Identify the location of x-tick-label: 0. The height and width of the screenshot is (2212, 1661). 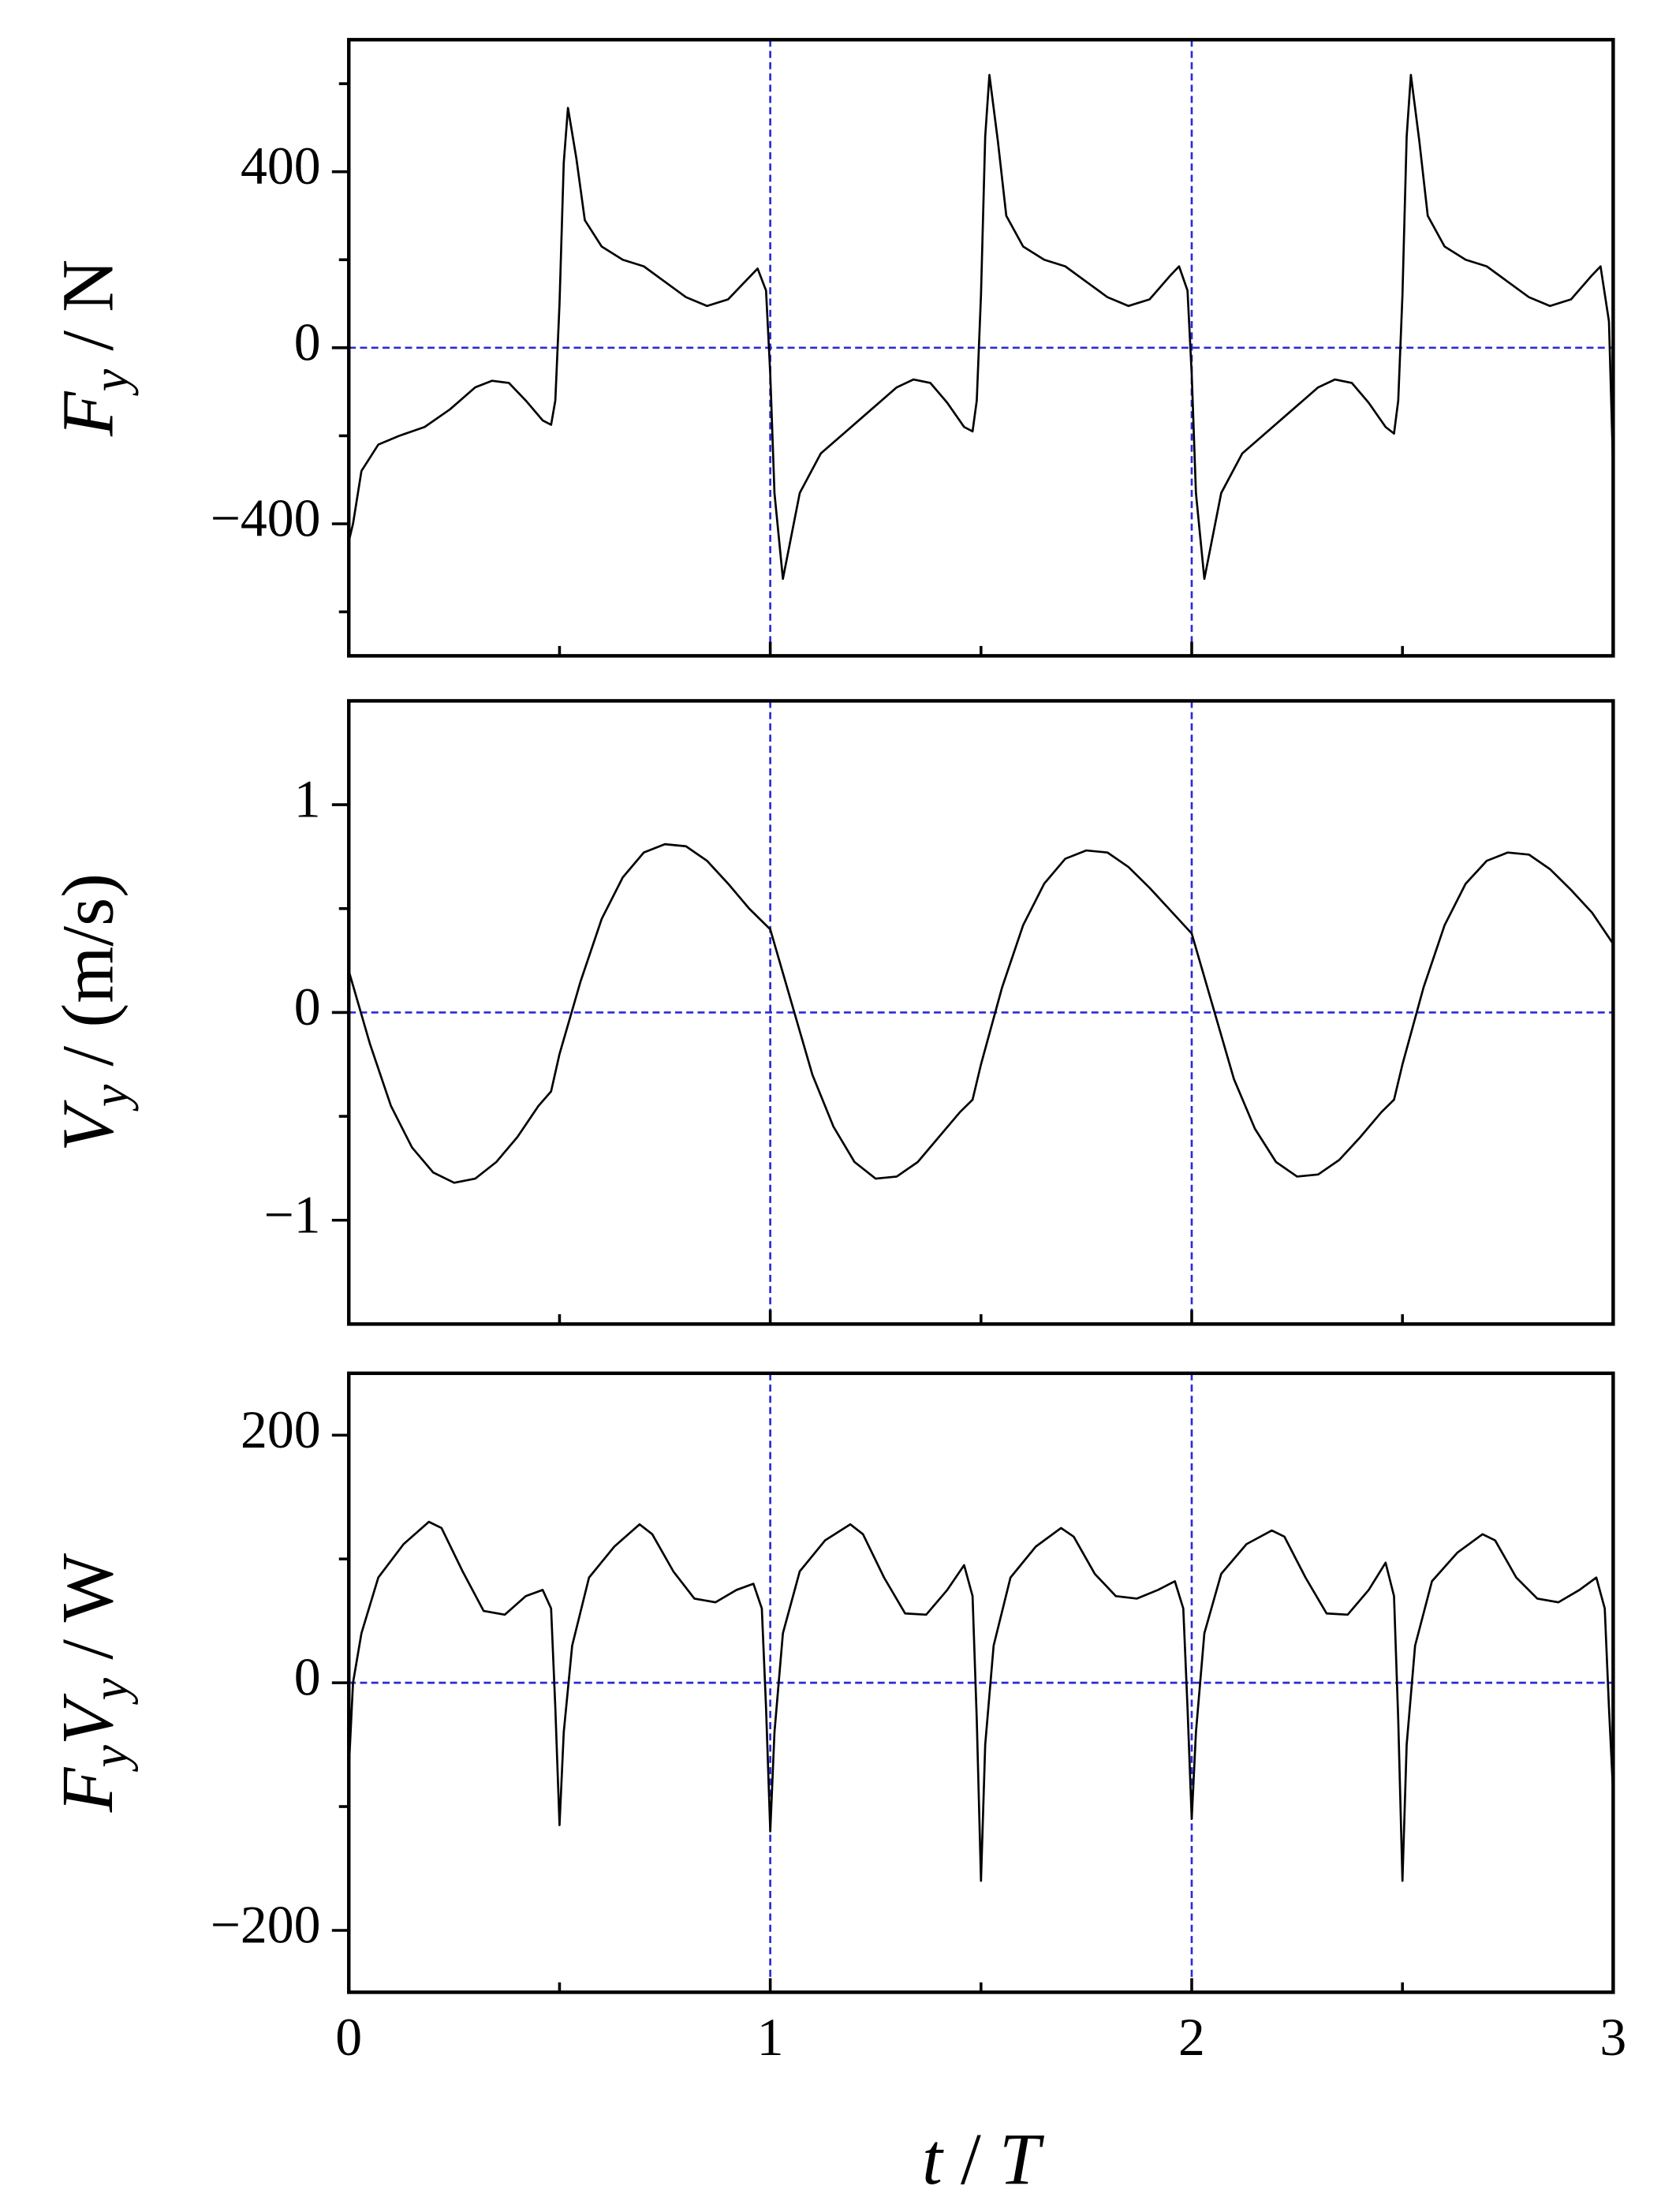
(348, 2037).